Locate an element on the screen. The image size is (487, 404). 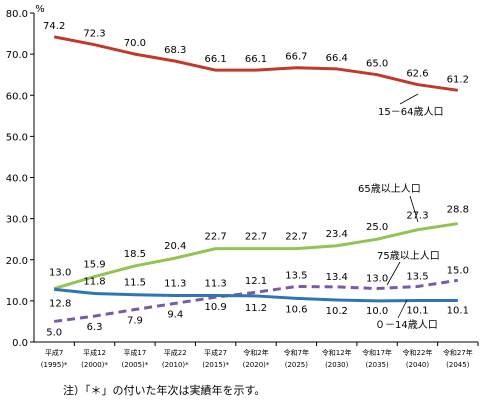
data-label: 10.6 is located at coordinates (296, 309).